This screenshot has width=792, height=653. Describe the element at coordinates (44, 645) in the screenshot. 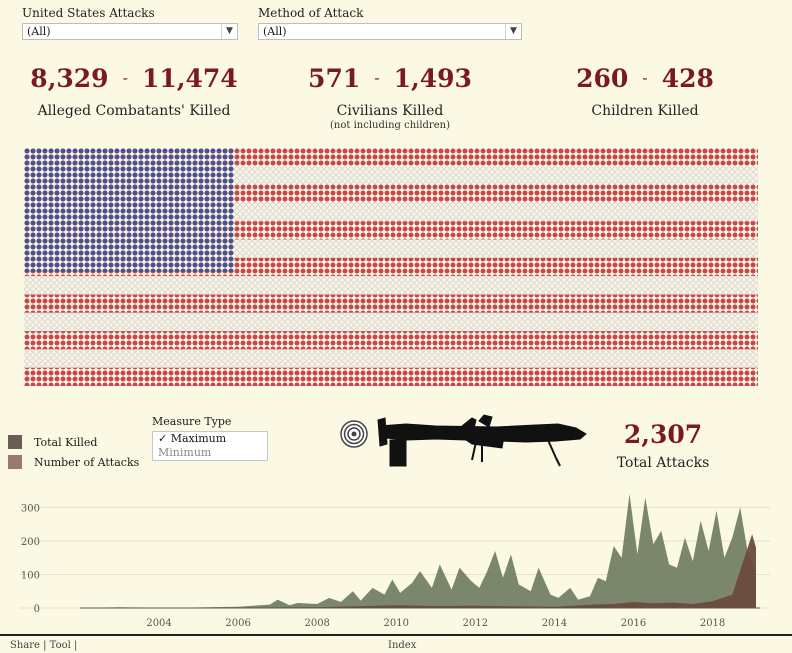

I see `footer-left: Share | Tool |` at that location.